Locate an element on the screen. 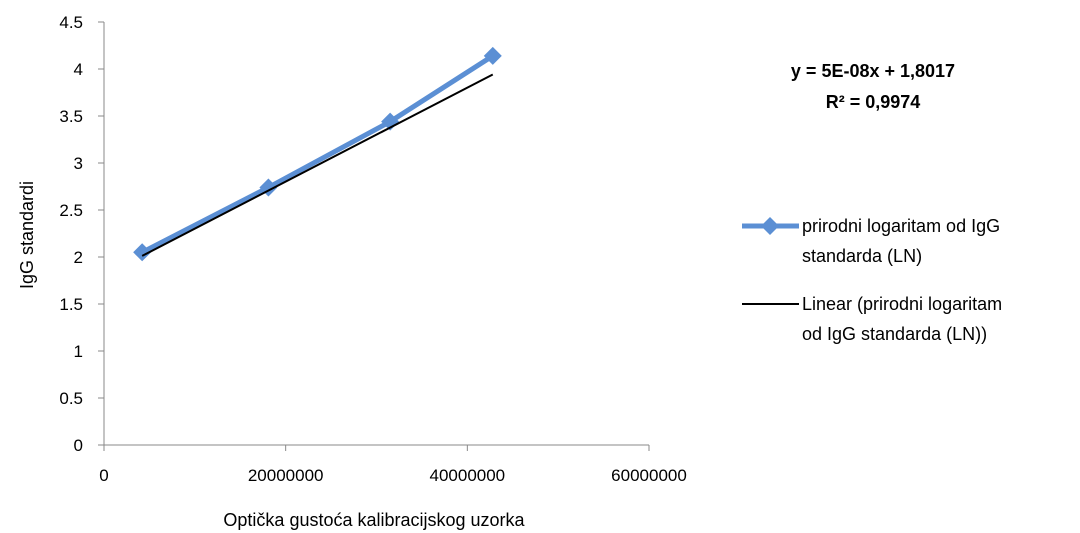 The width and height of the screenshot is (1080, 533). y-tick-label: 3.5 is located at coordinates (71, 116).